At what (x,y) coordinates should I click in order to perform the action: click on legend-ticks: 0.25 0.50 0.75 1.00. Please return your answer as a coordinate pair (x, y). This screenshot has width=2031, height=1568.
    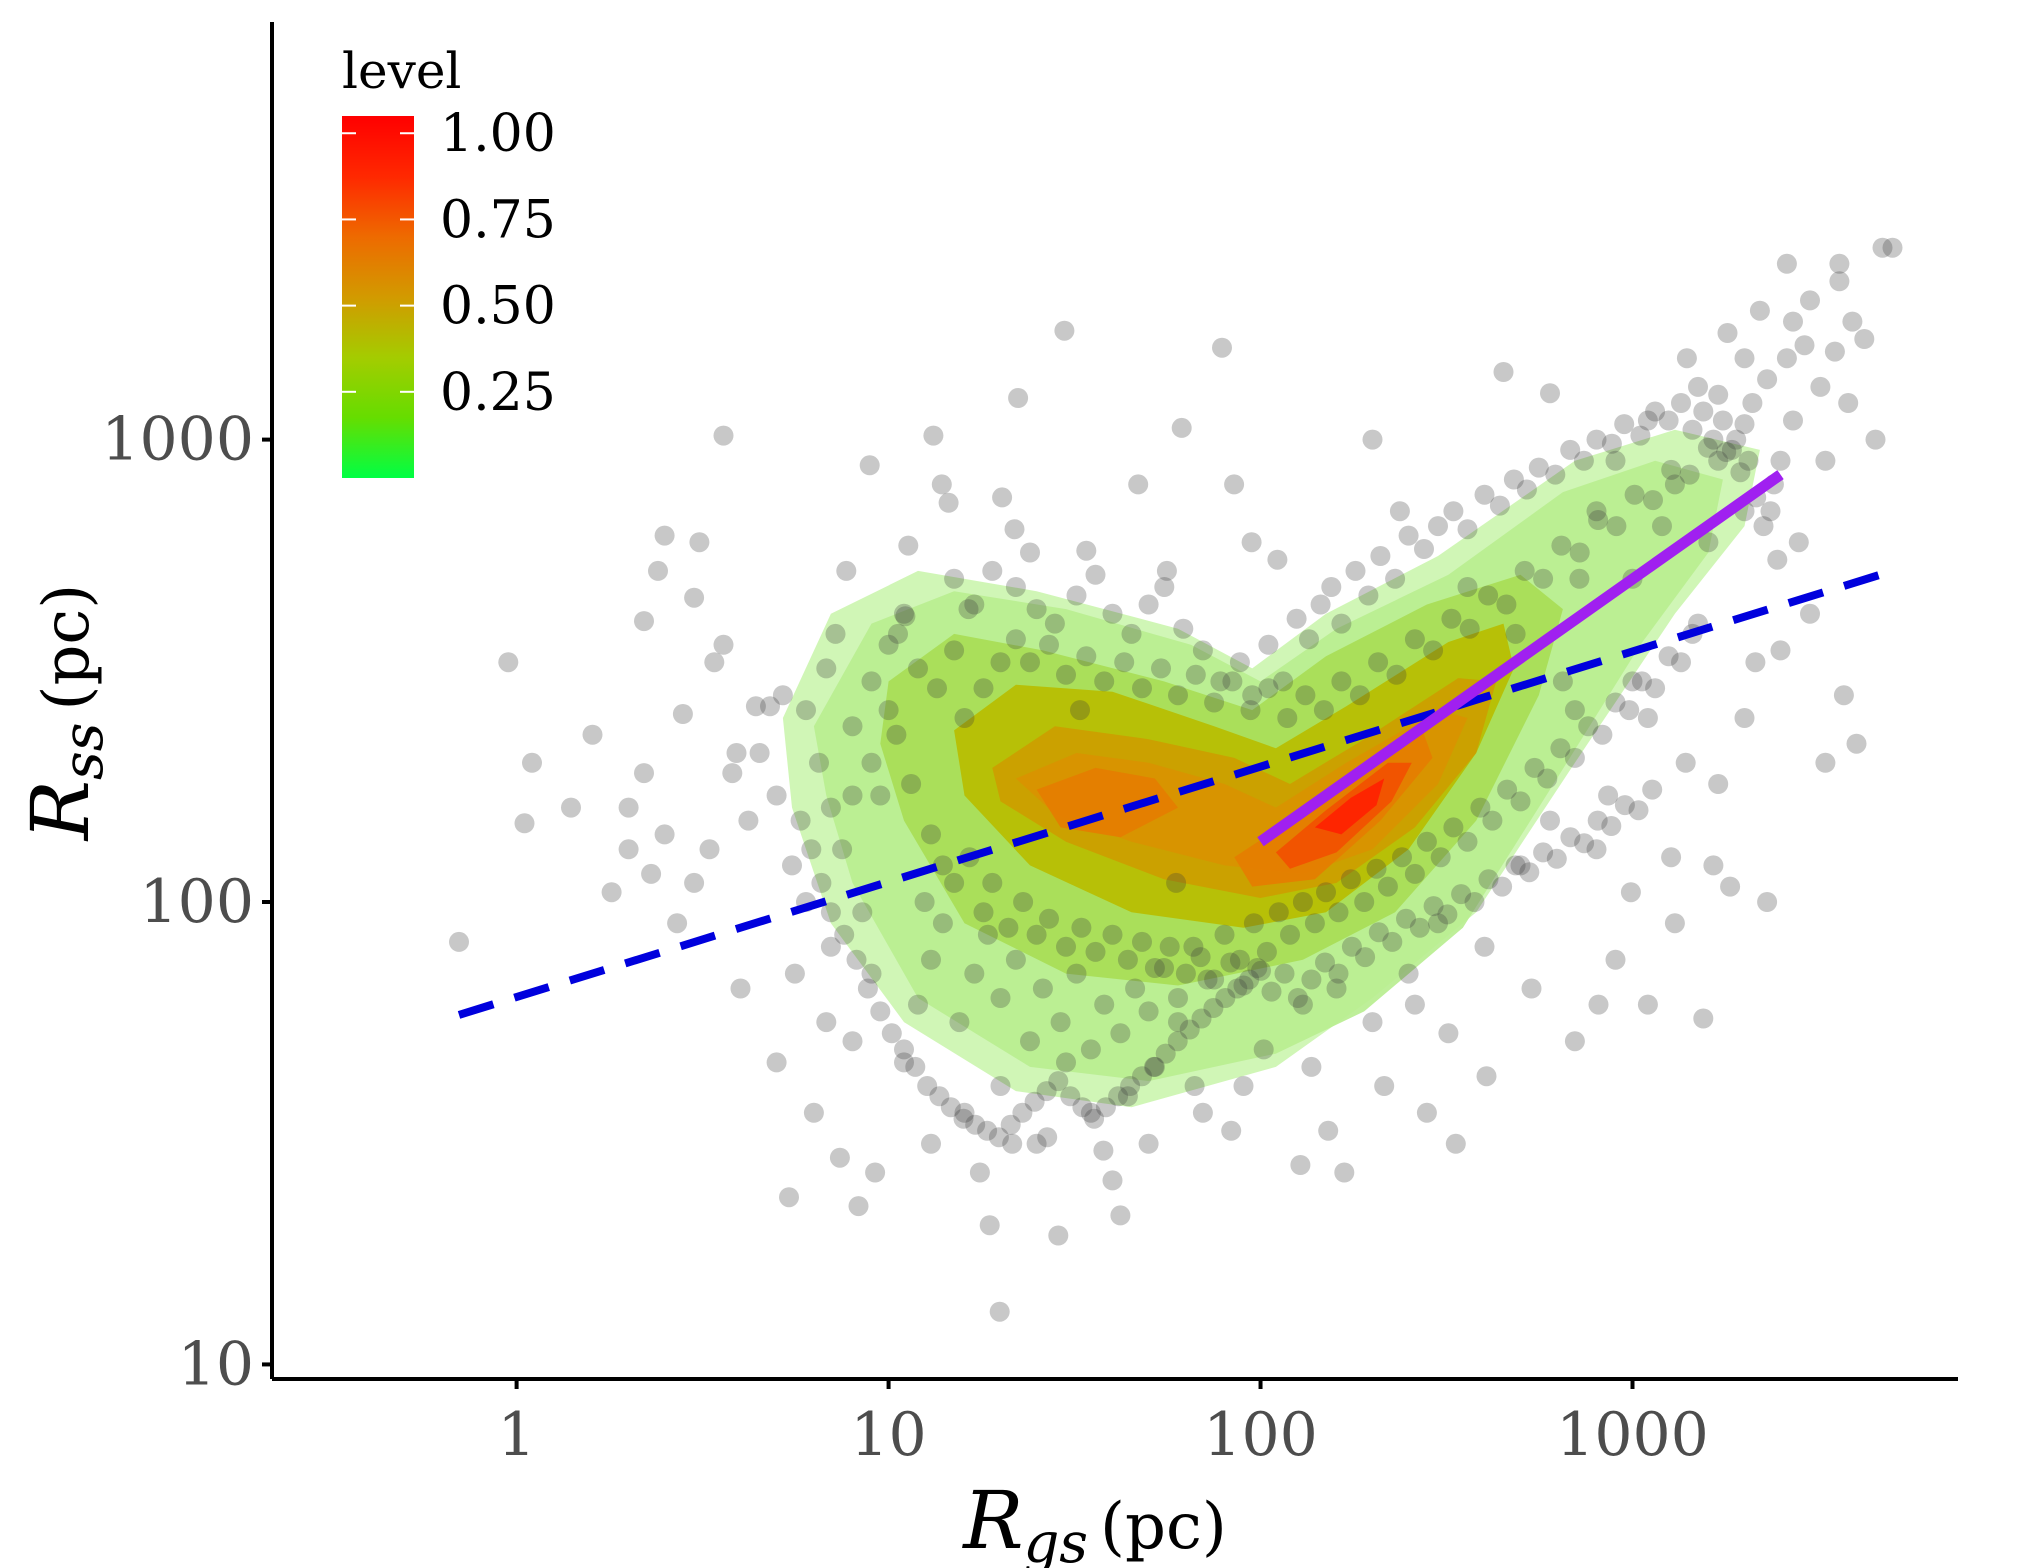
    Looking at the image, I should click on (449, 263).